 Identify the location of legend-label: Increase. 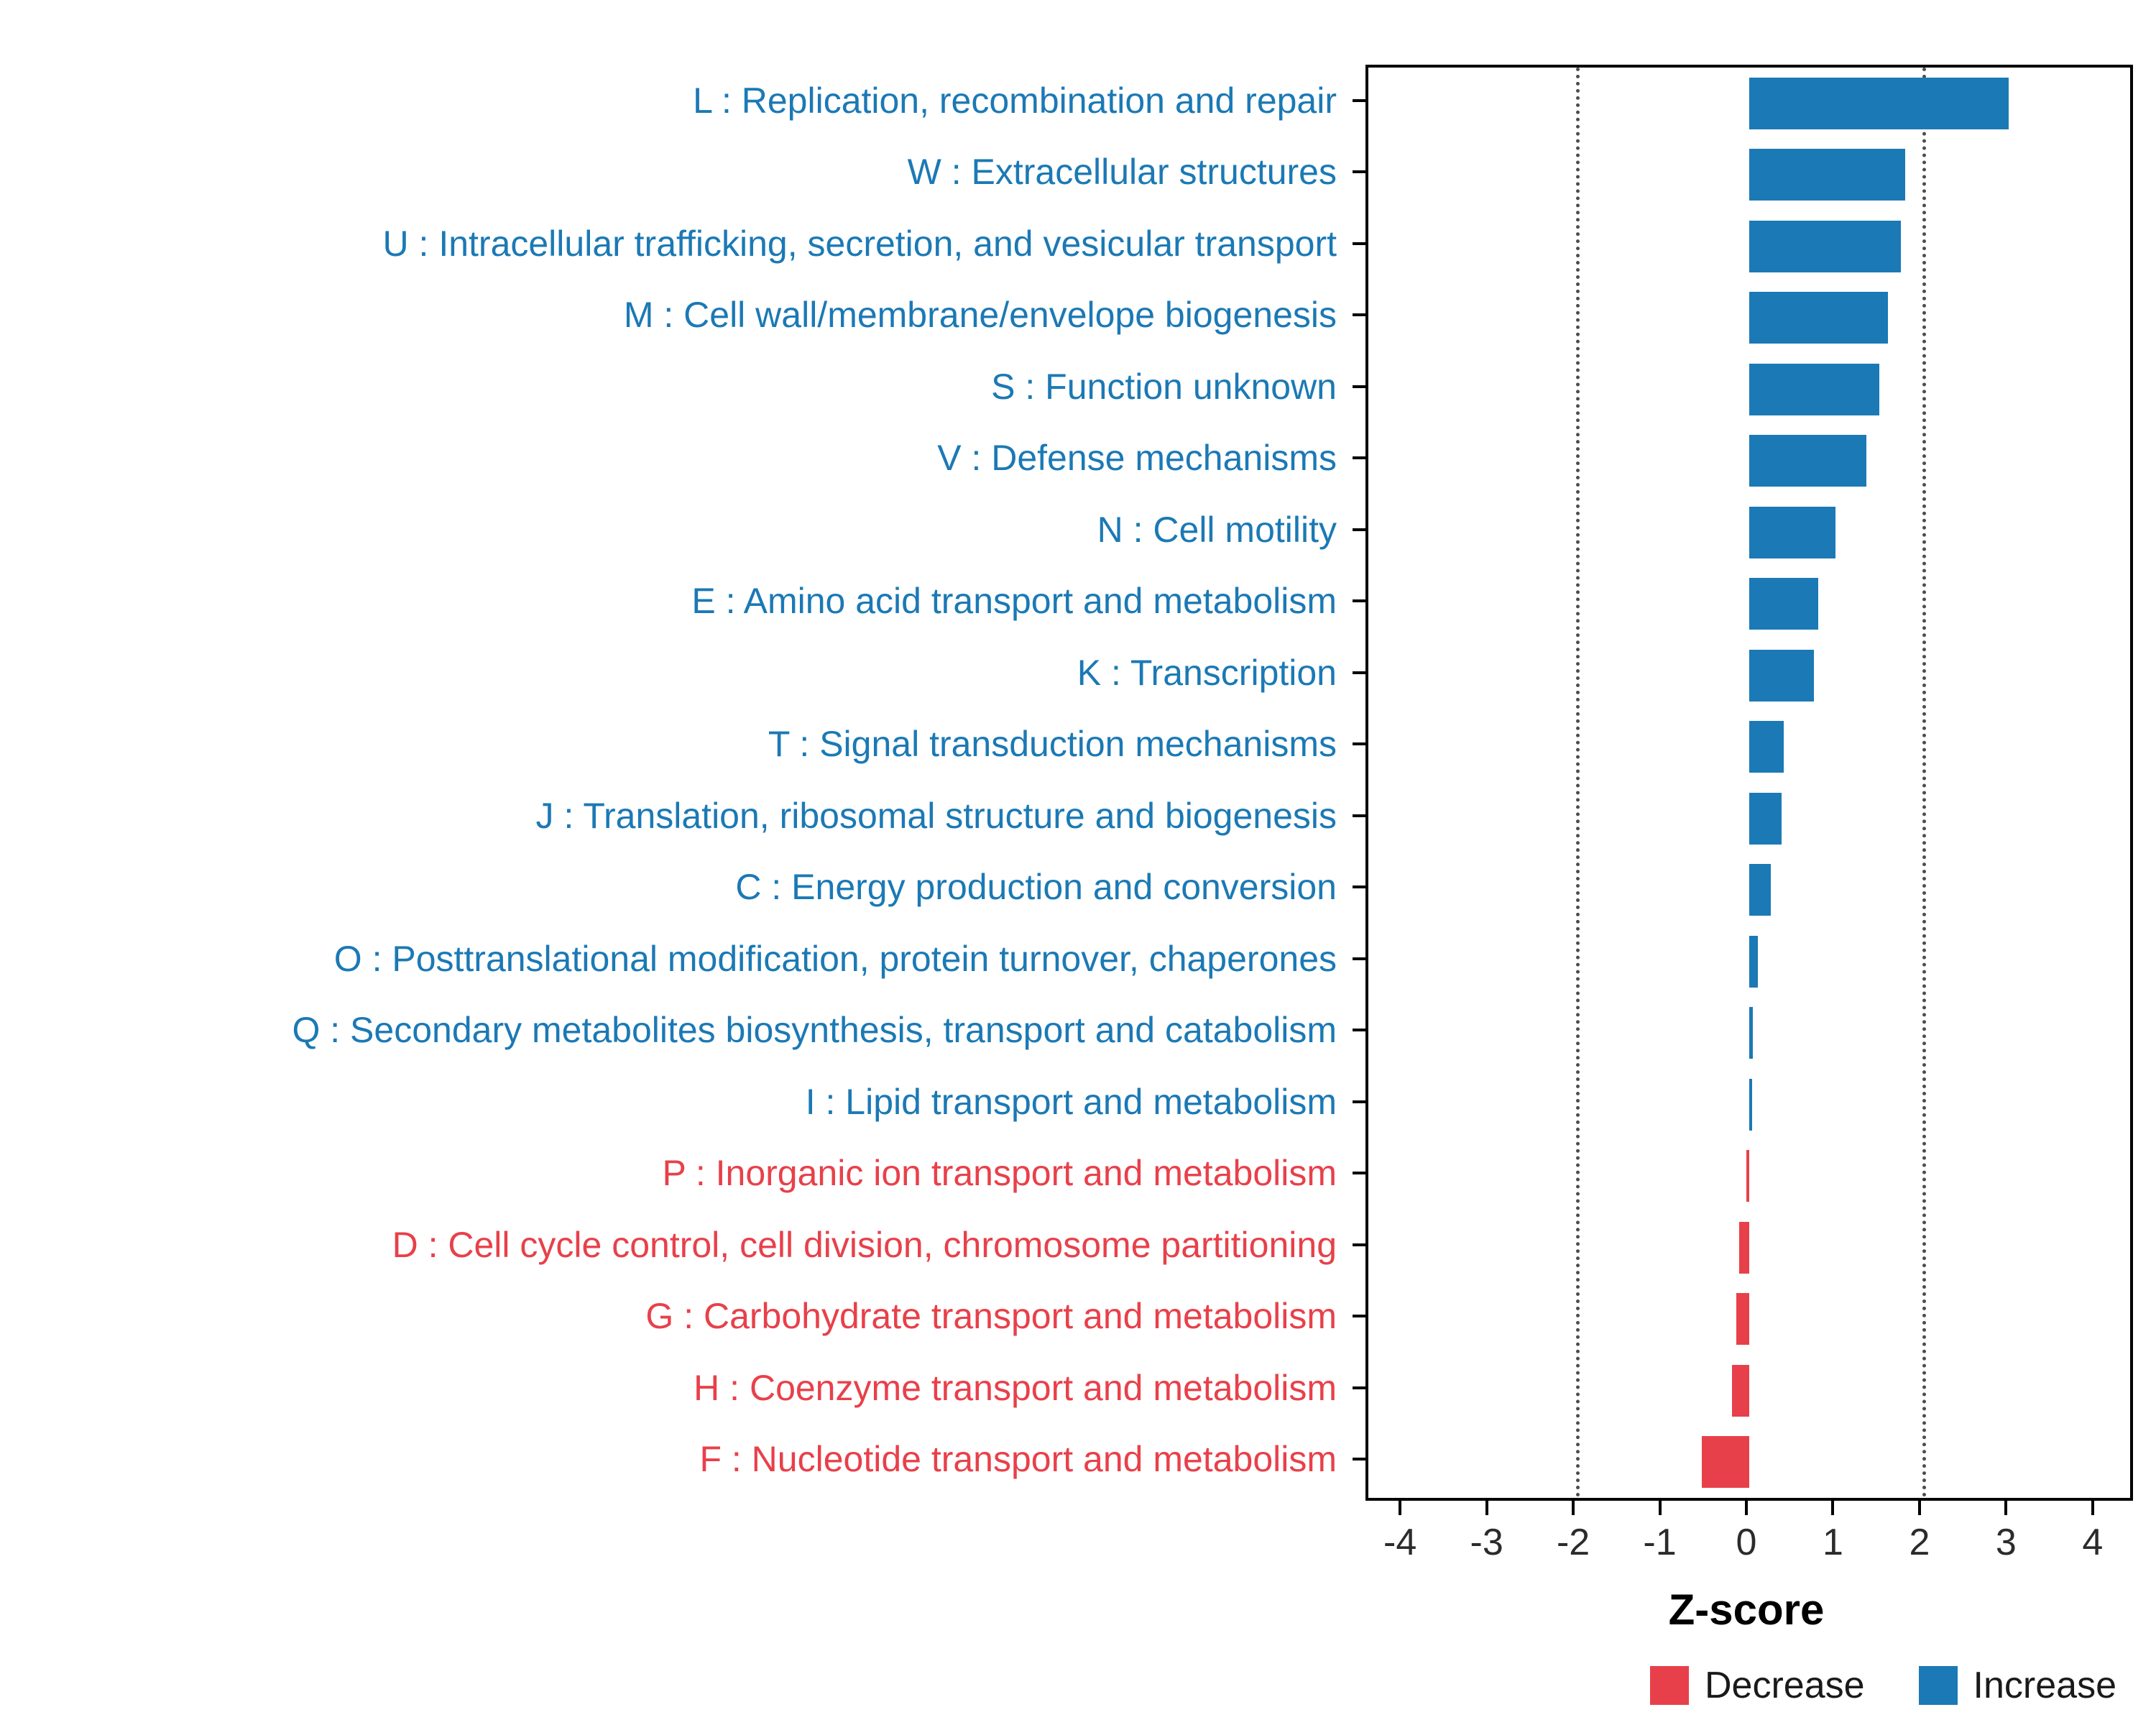
(2044, 1685).